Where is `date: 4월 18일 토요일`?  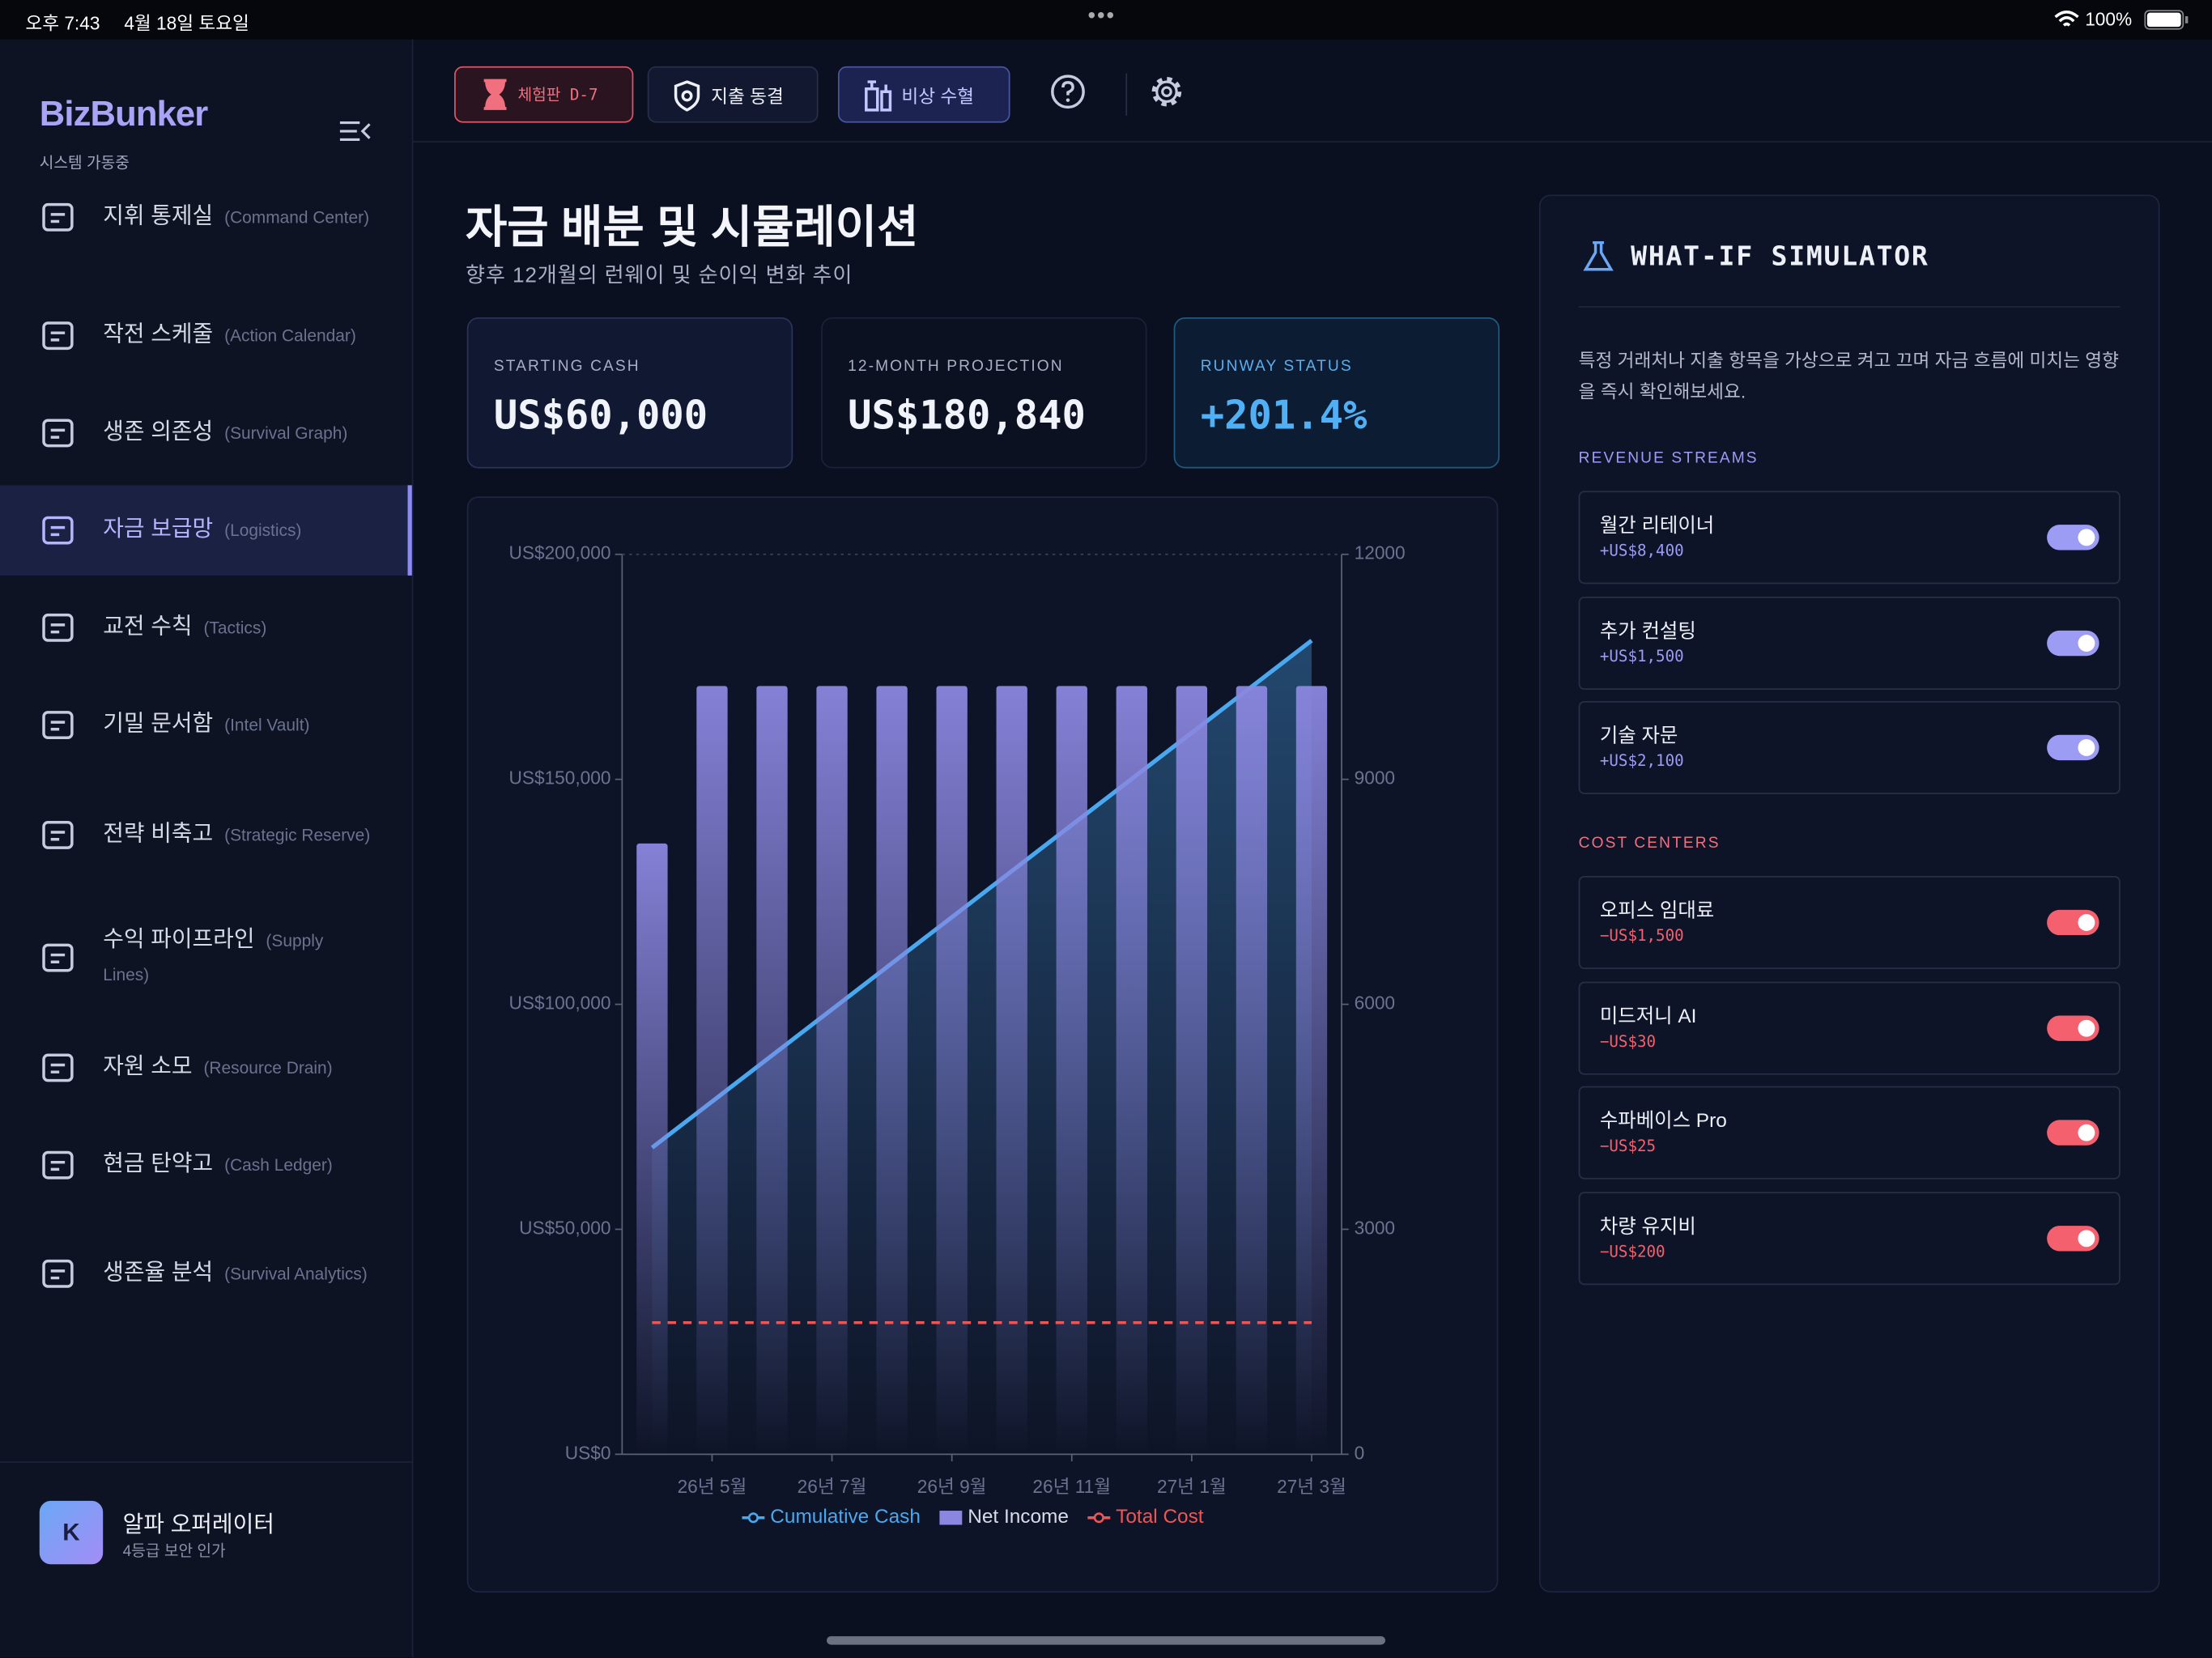 date: 4월 18일 토요일 is located at coordinates (186, 23).